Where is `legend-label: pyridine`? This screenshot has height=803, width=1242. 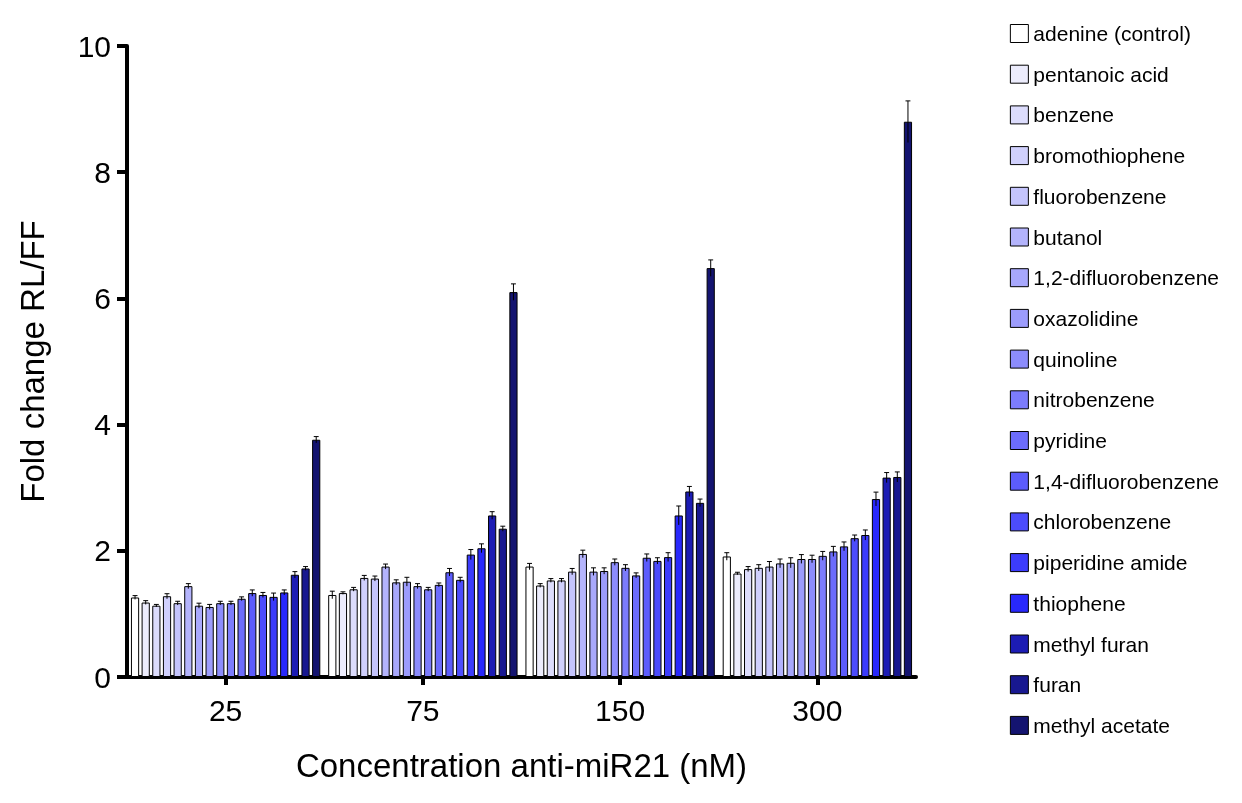
legend-label: pyridine is located at coordinates (1070, 440).